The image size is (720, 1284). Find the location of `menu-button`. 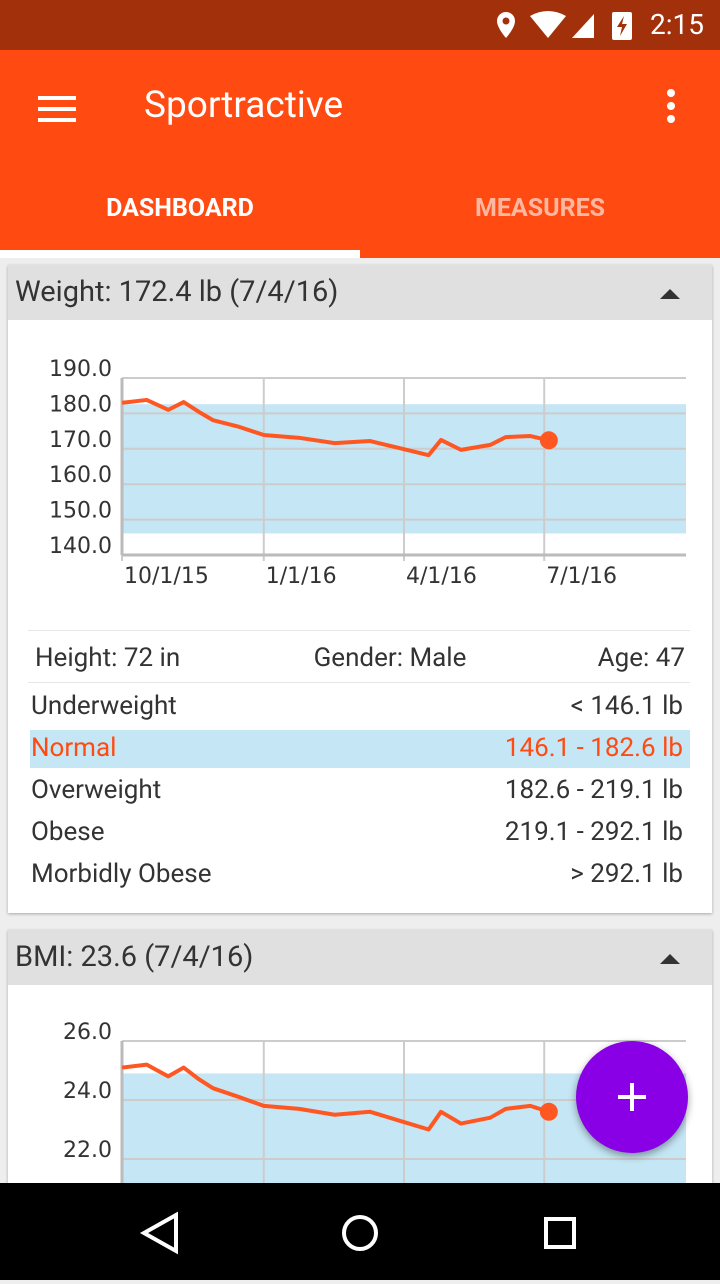

menu-button is located at coordinates (57, 109).